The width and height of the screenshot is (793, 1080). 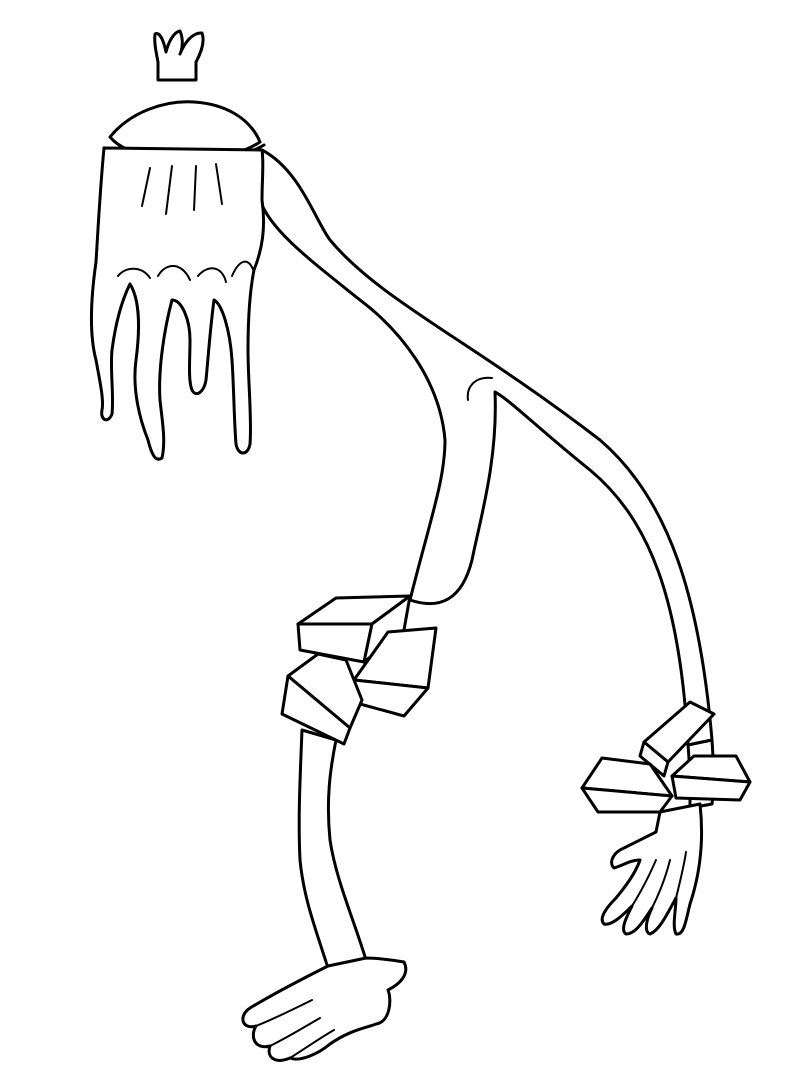 I want to click on knee-blocks, so click(x=359, y=670).